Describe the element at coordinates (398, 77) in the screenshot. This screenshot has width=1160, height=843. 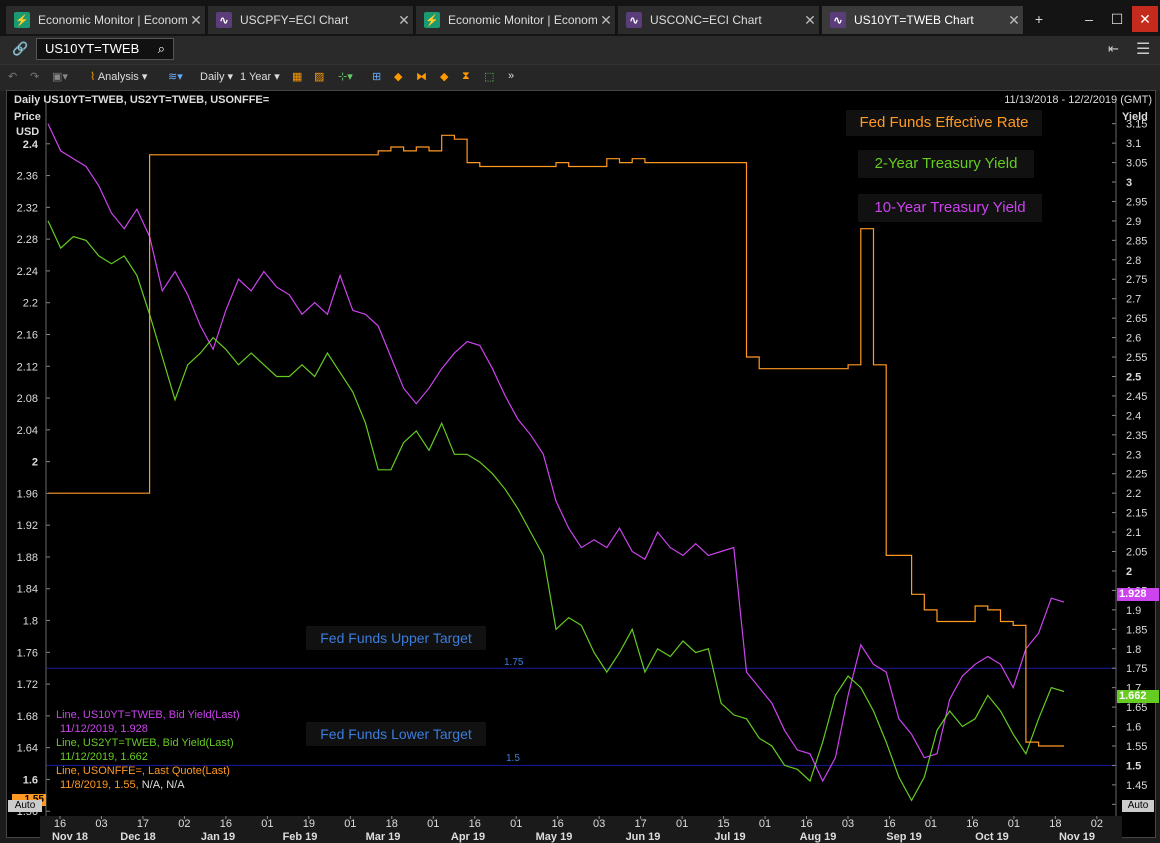
I see `scroll-left-right-icon: ◆` at that location.